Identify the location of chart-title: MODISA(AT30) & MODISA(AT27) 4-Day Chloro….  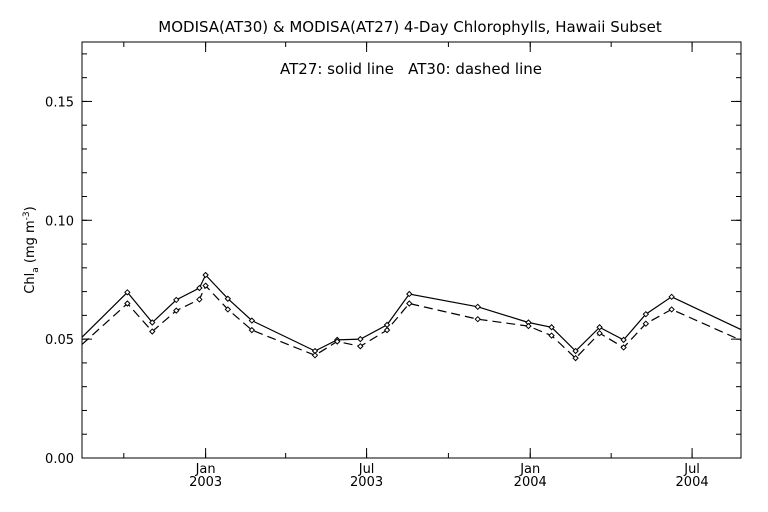
(410, 27).